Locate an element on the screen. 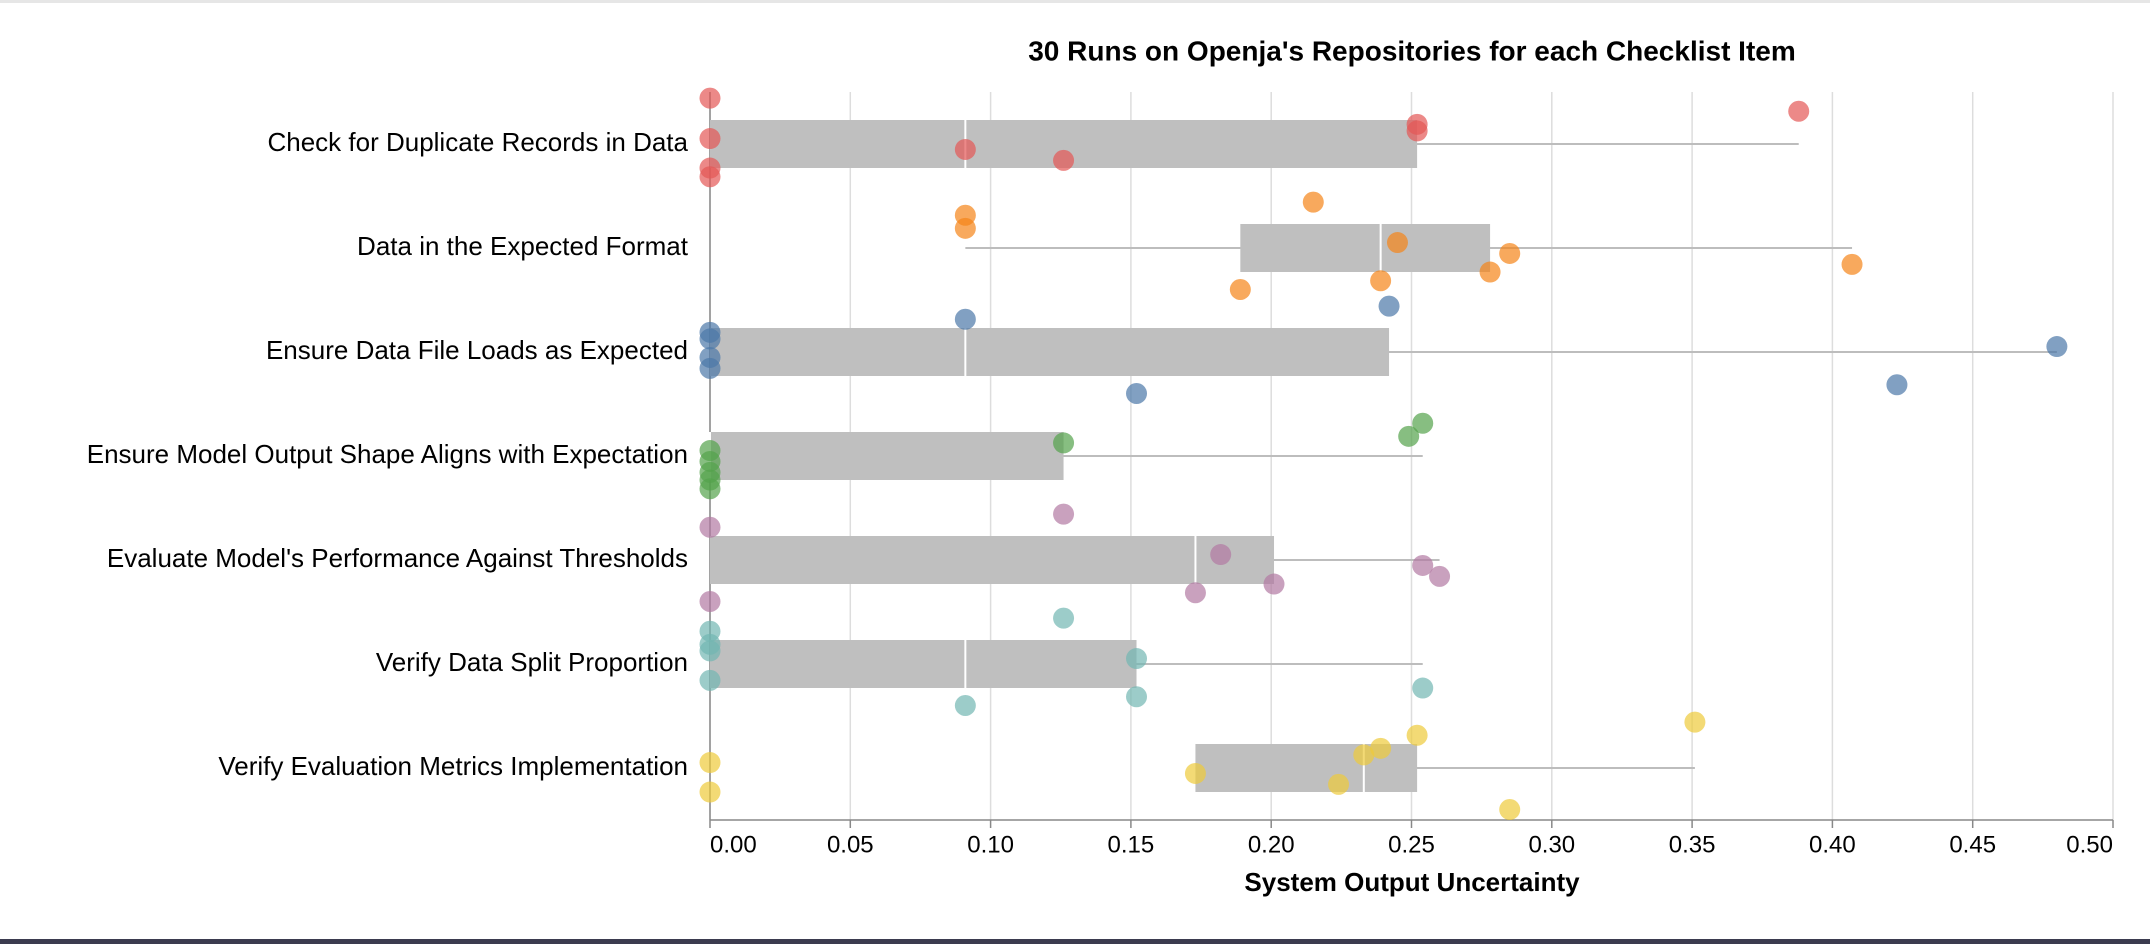 This screenshot has width=2150, height=944. category-label: Data in the Expected Format is located at coordinates (523, 246).